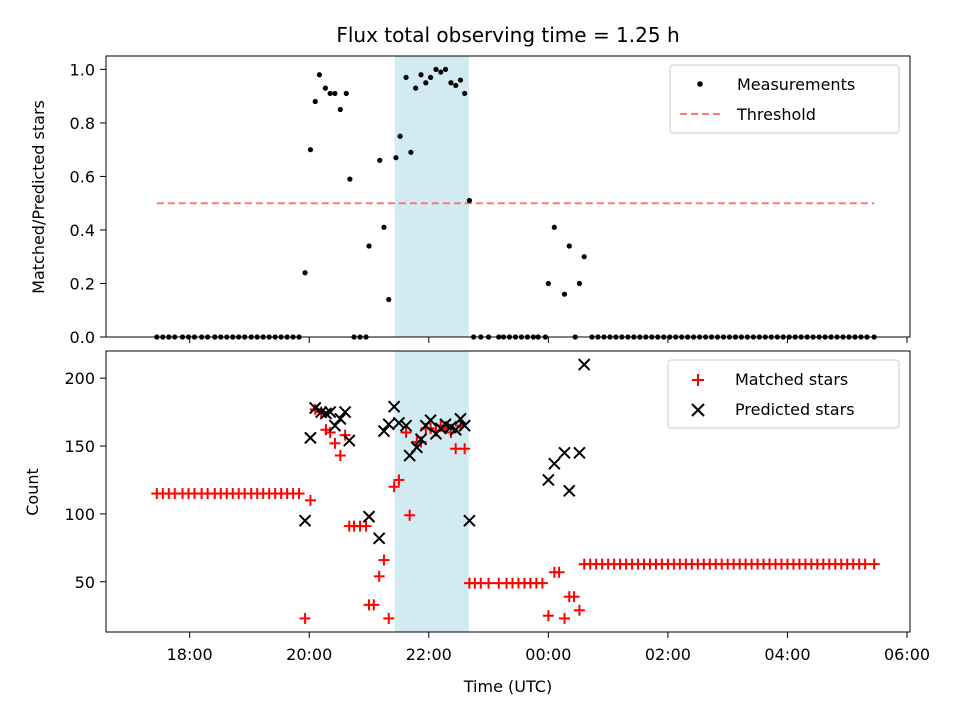 The height and width of the screenshot is (724, 960). What do you see at coordinates (82, 337) in the screenshot?
I see `ratio-y-tick-label: 0.0` at bounding box center [82, 337].